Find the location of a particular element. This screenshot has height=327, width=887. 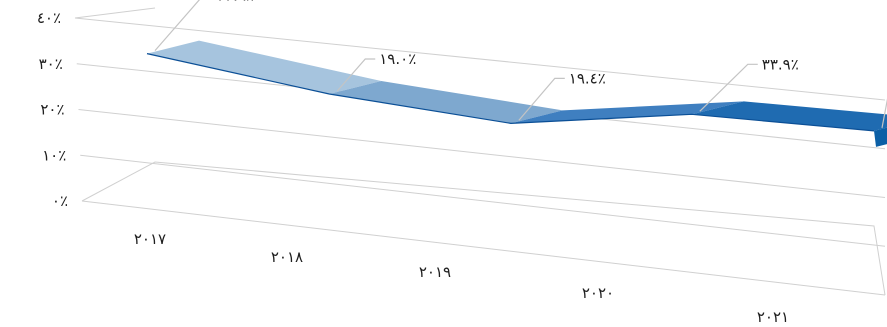

data-label-3: ٣٣.٩٪ is located at coordinates (780, 64).